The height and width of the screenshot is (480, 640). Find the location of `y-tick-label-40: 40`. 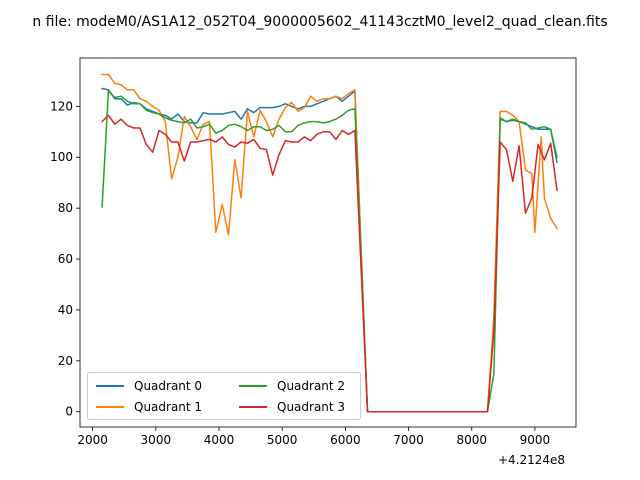

y-tick-label-40: 40 is located at coordinates (65, 310).